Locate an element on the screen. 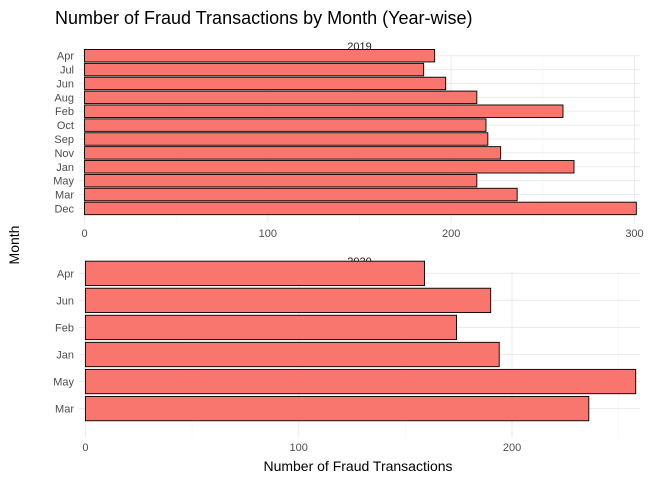  bar-2019-Feb is located at coordinates (324, 111).